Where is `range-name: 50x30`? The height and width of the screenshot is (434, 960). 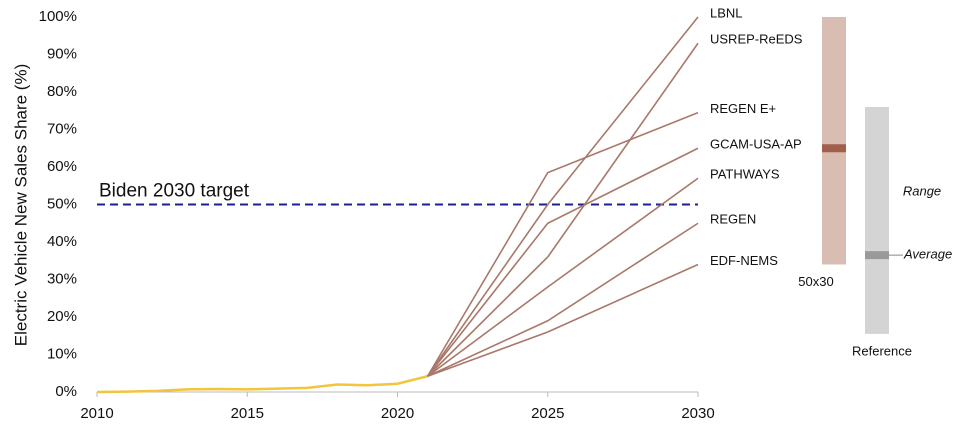
range-name: 50x30 is located at coordinates (815, 281).